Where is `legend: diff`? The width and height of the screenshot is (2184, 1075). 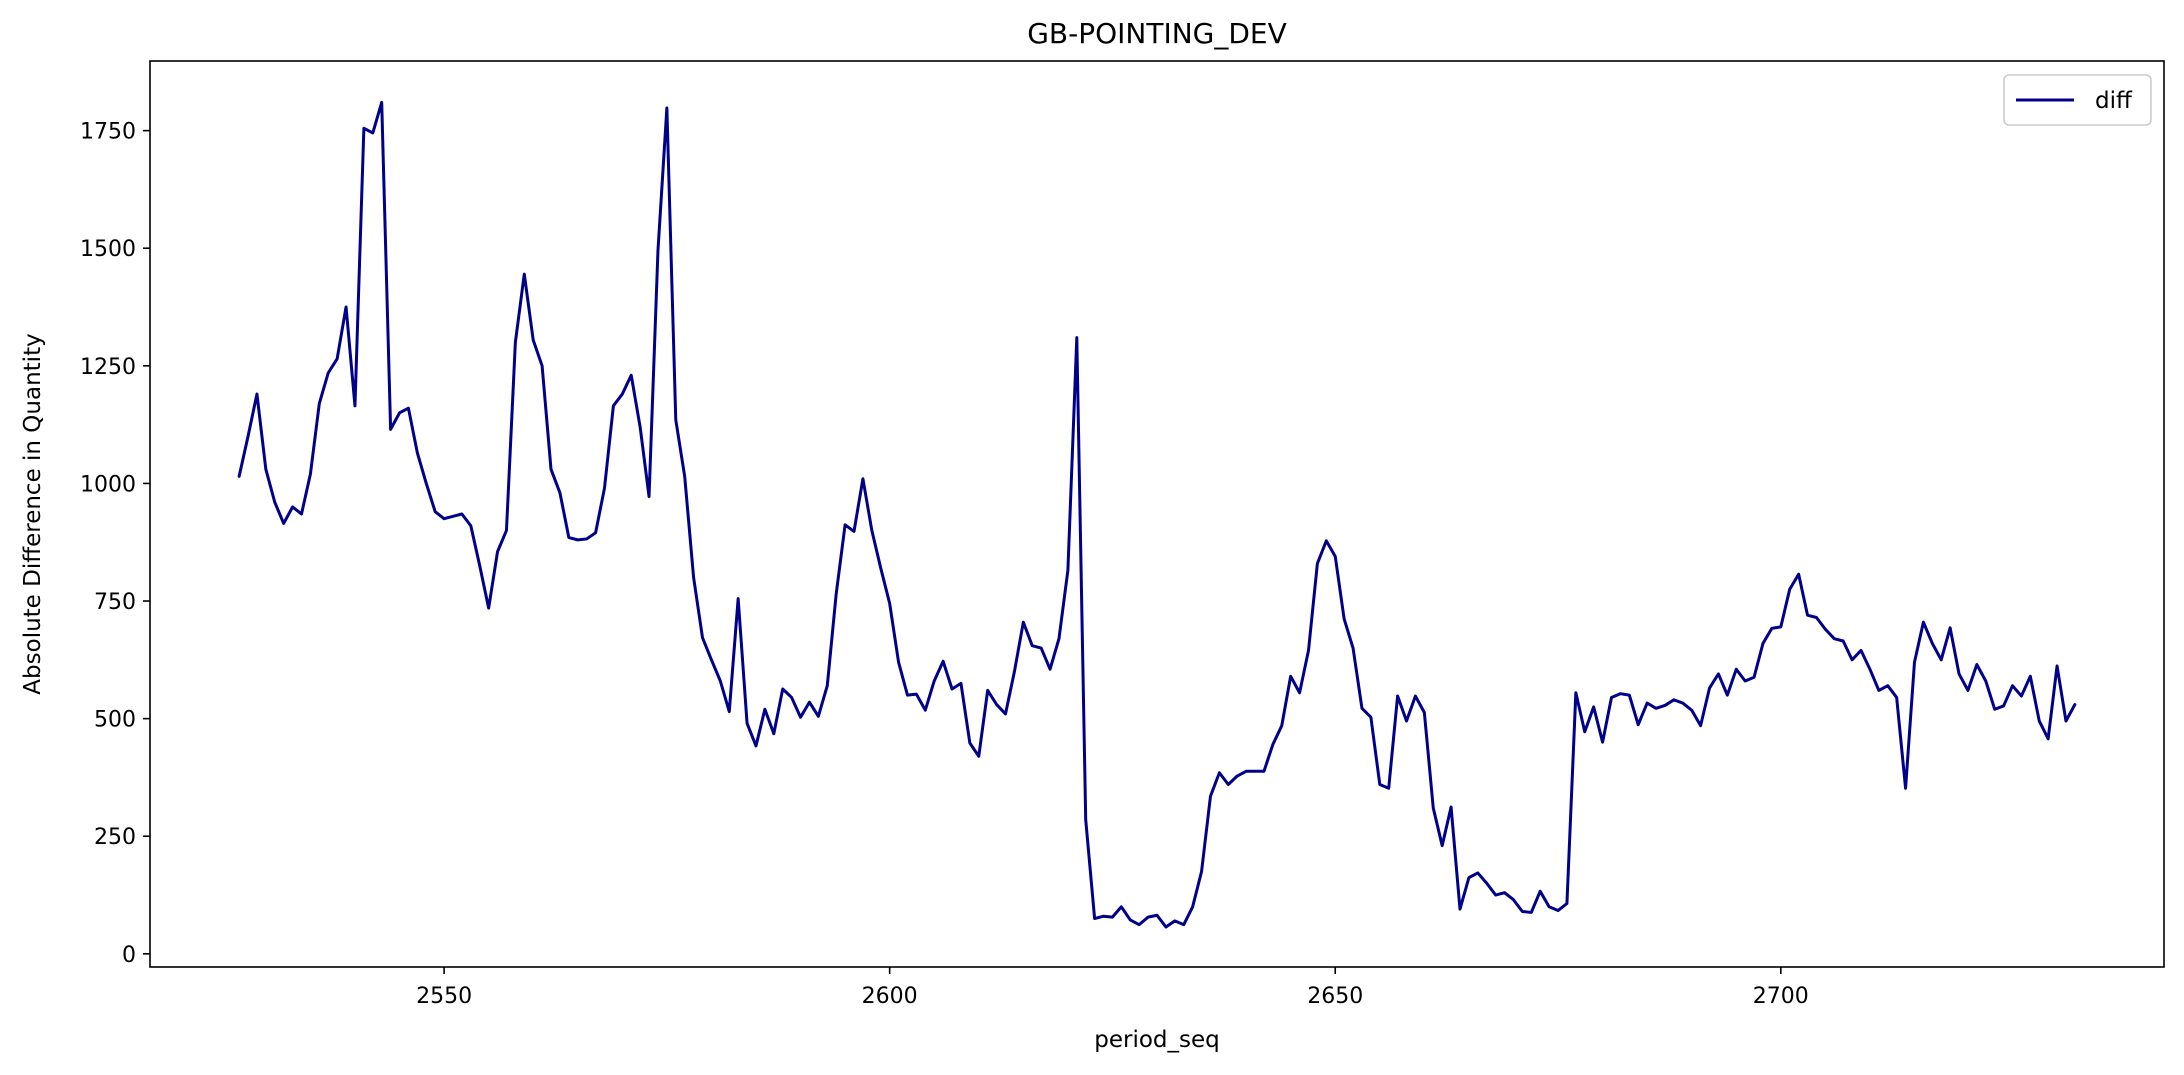 legend: diff is located at coordinates (2077, 100).